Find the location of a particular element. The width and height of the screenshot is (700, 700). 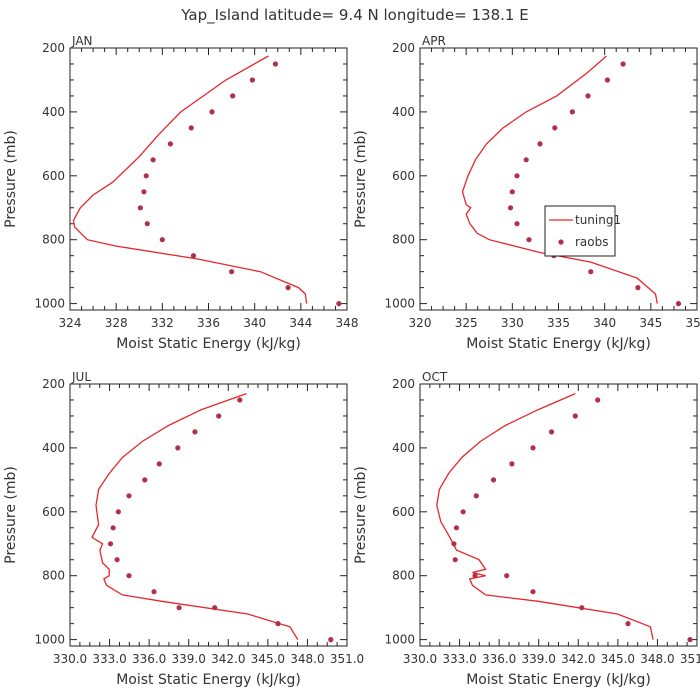

legend-dot-swatch is located at coordinates (561, 242).